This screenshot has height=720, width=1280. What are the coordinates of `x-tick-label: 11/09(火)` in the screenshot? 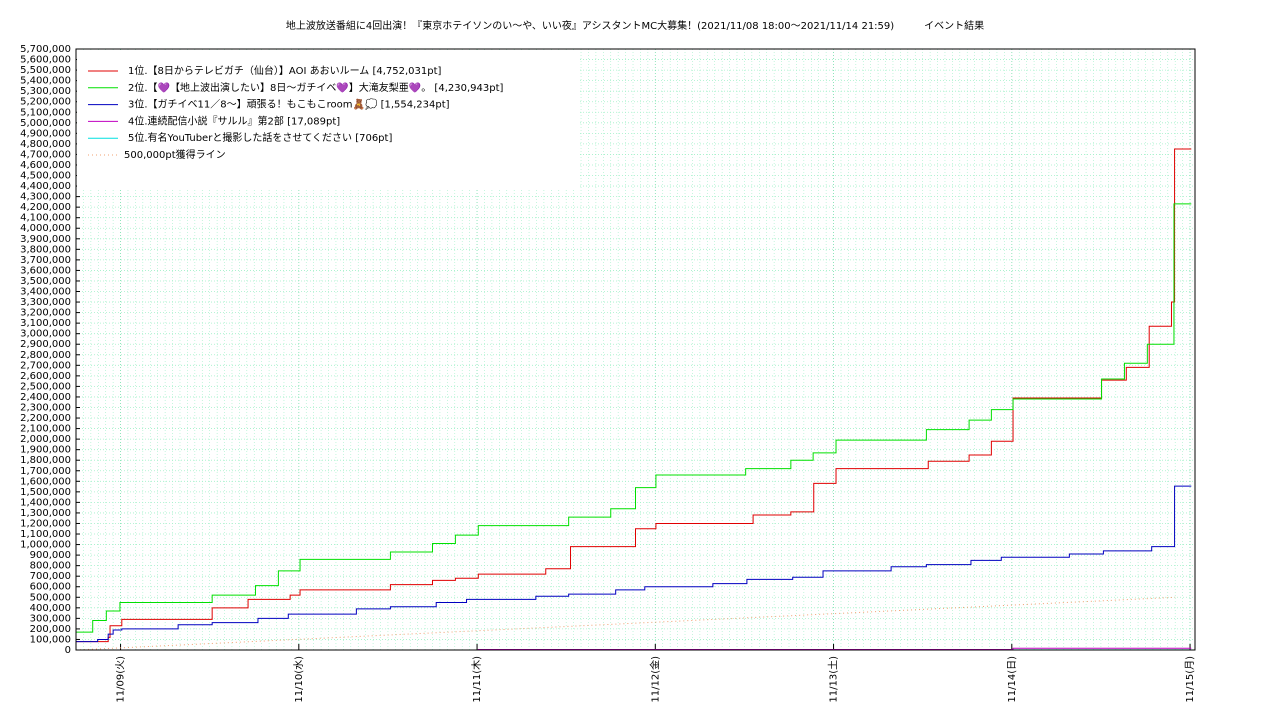 It's located at (121, 679).